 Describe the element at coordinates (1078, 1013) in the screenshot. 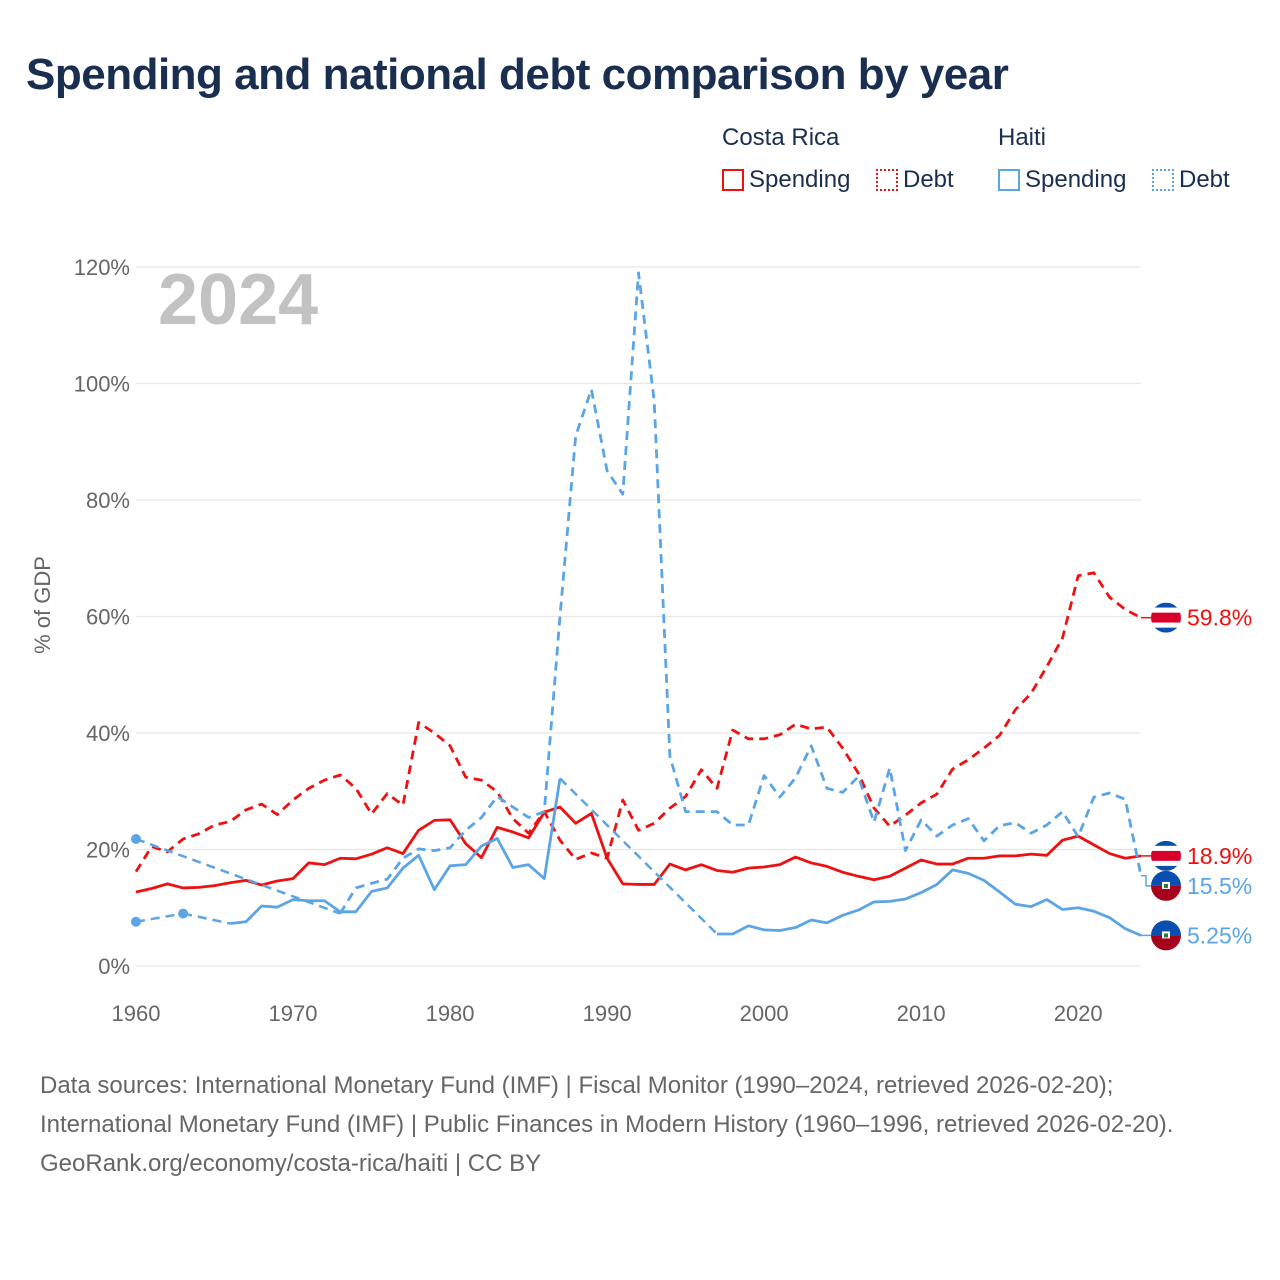

I see `x-tick-label: 2020` at that location.